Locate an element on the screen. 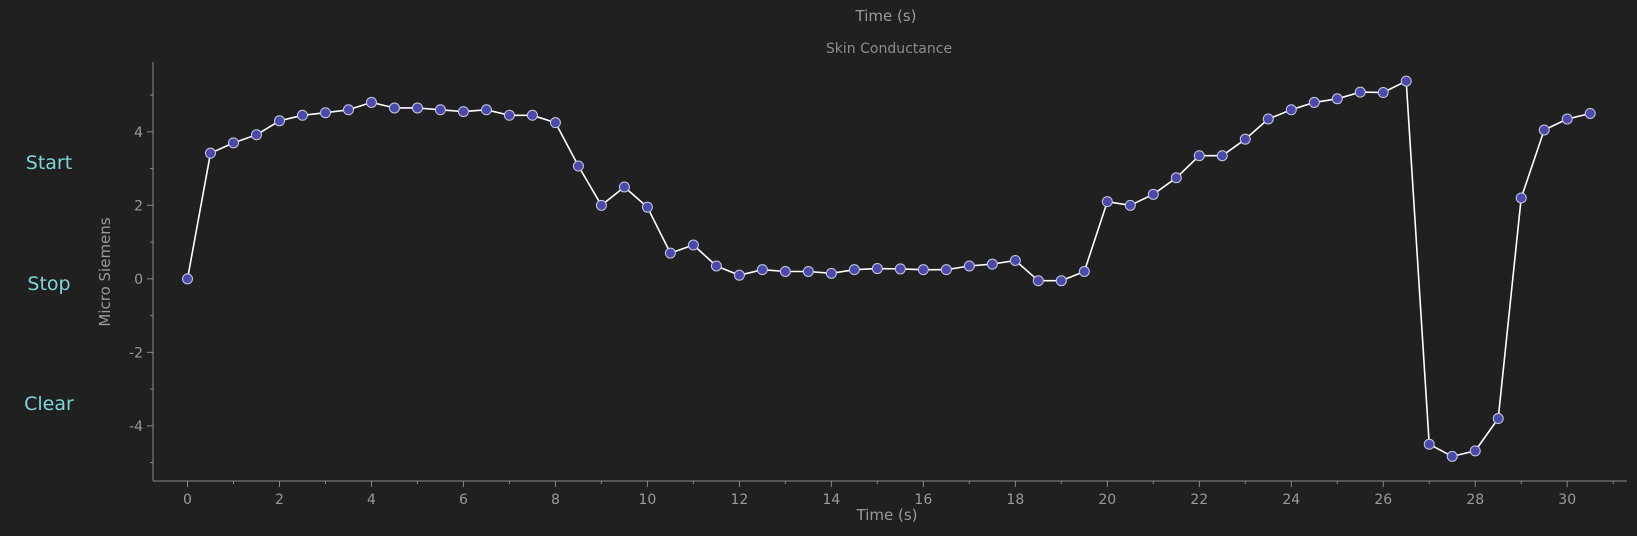  x-tick-label: 22 is located at coordinates (1199, 500).